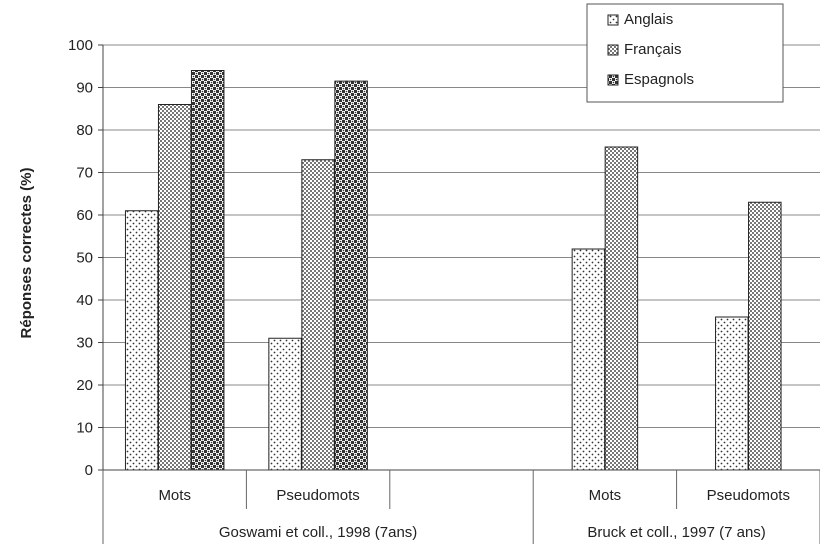 This screenshot has width=820, height=544. Describe the element at coordinates (84, 173) in the screenshot. I see `y-tick-label: 70` at that location.